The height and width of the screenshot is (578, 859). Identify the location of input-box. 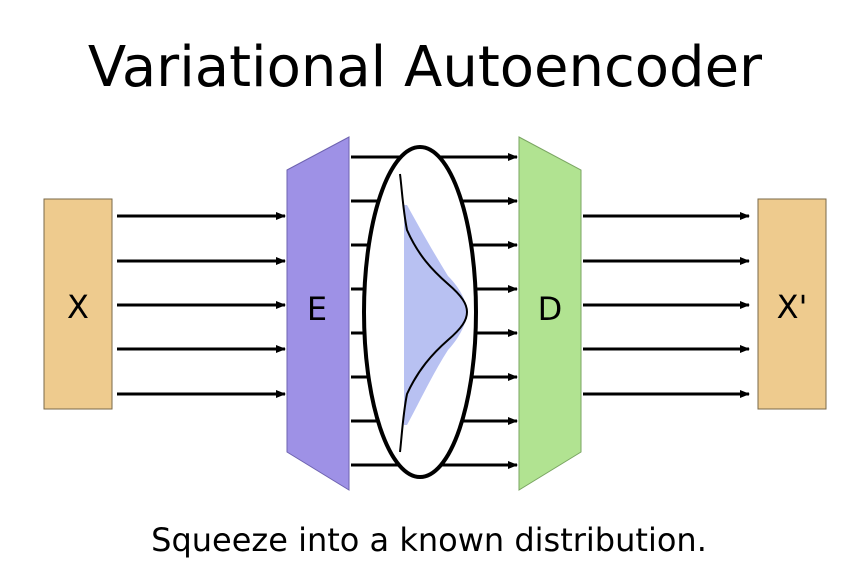
(78, 304).